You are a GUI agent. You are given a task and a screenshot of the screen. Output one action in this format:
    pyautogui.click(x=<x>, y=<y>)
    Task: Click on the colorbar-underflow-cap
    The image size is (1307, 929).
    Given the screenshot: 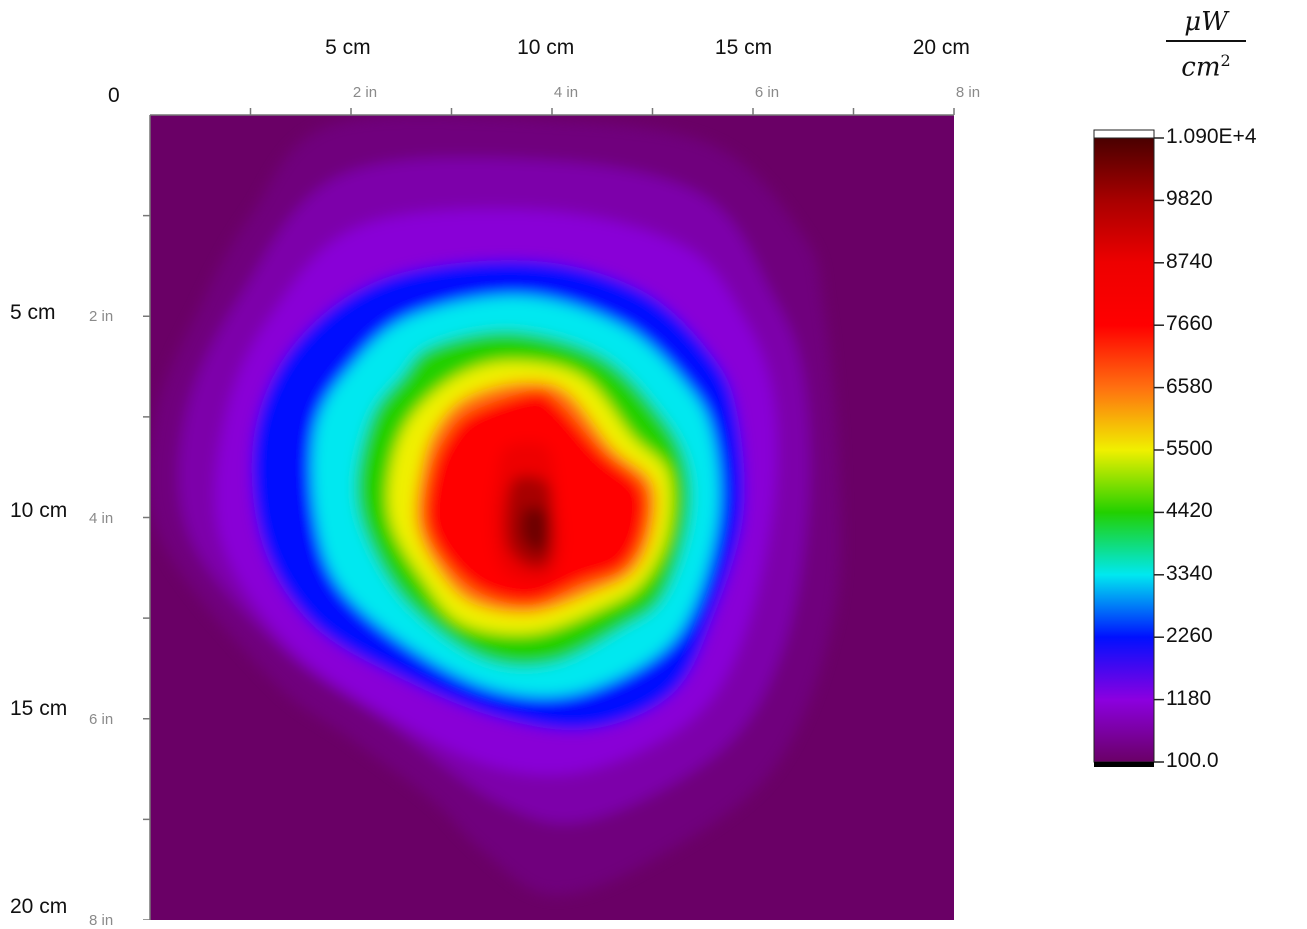 What is the action you would take?
    pyautogui.click(x=1124, y=764)
    